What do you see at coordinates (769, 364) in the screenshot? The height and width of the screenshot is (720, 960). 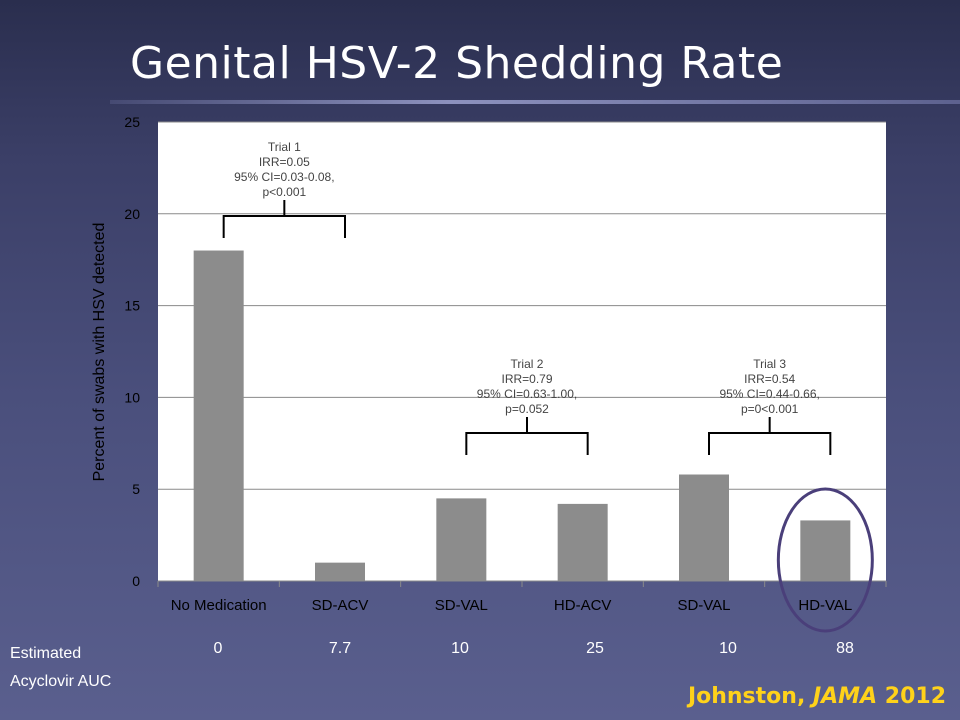 I see `annotation-line: Trial 3` at bounding box center [769, 364].